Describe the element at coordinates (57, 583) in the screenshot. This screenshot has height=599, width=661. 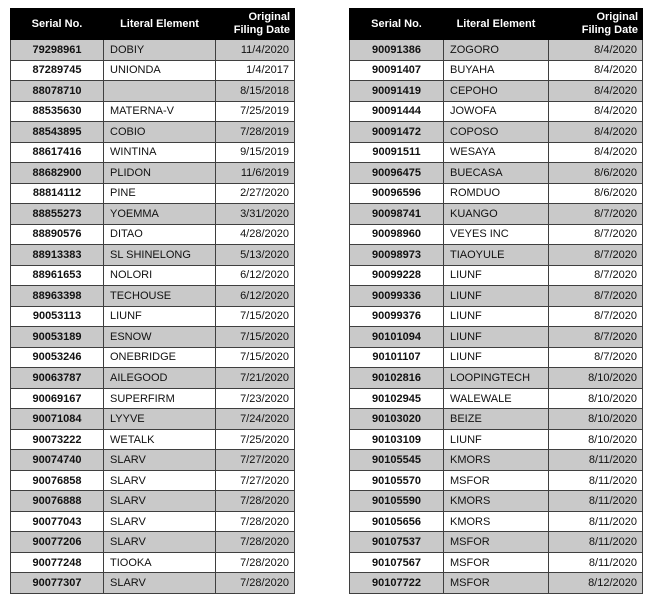
I see `serial-cell: 90077307` at that location.